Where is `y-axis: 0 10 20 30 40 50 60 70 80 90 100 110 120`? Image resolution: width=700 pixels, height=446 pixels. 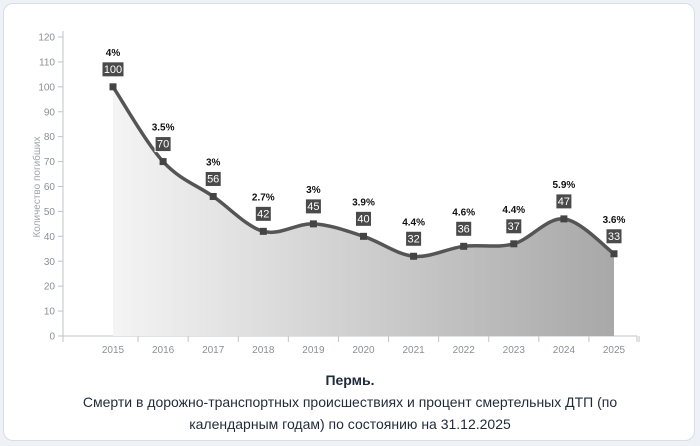
y-axis: 0 10 20 30 40 50 60 70 80 90 100 110 120 is located at coordinates (51, 187).